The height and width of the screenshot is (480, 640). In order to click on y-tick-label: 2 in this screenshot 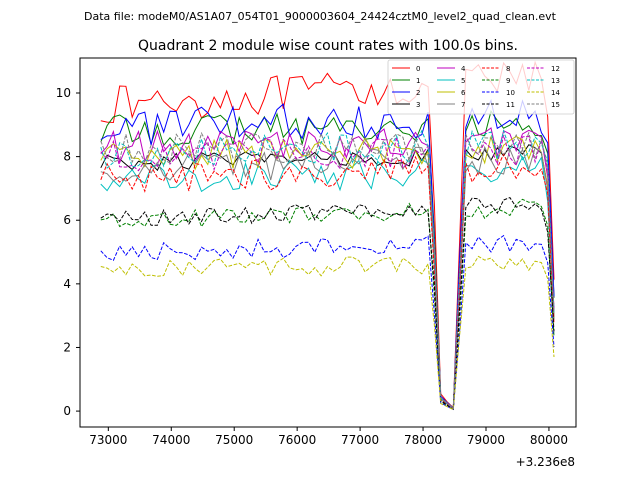, I will do `click(67, 347)`.